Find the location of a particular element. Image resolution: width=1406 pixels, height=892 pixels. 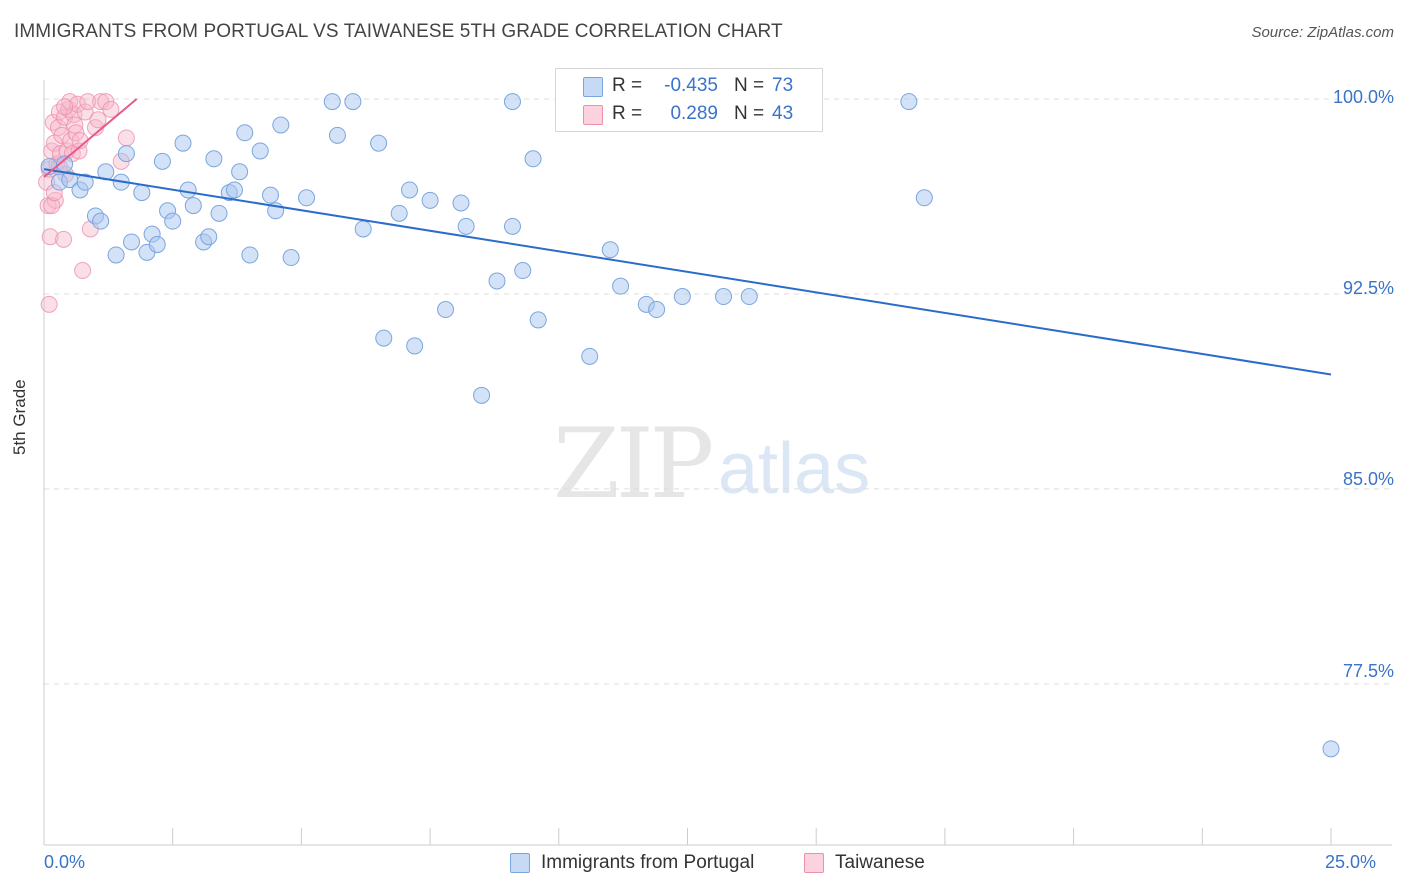

watermark-zip: ZIP is located at coordinates (633, 464).